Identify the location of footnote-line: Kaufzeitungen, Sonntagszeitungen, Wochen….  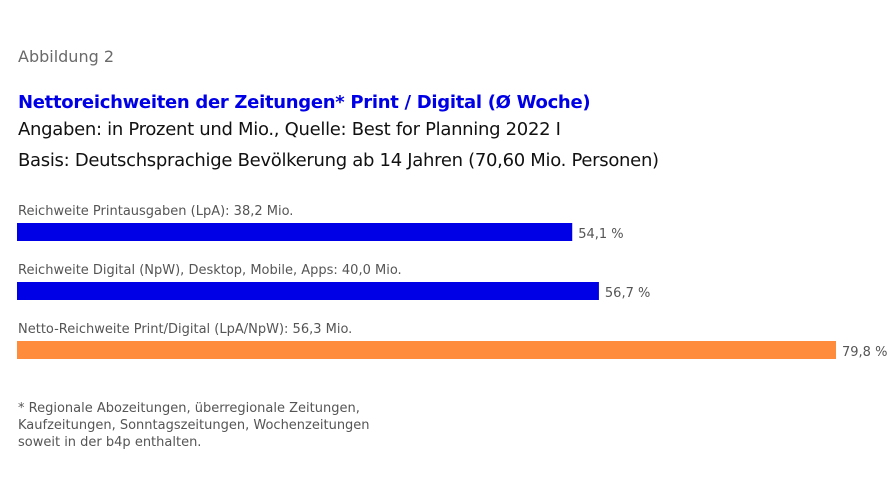
(194, 425).